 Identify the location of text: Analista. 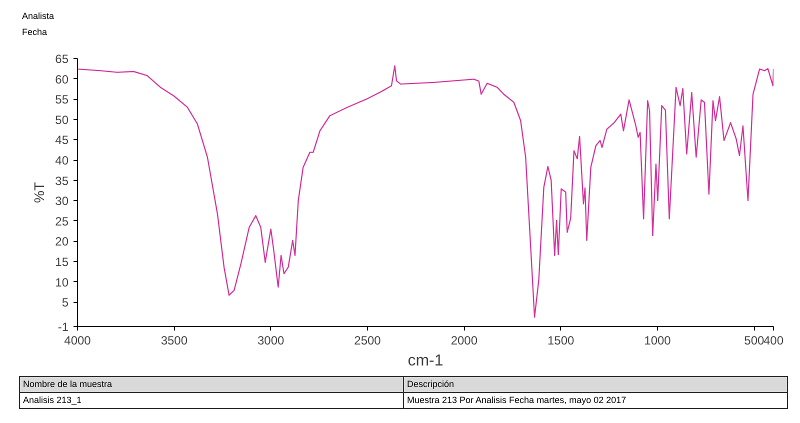
(38, 16).